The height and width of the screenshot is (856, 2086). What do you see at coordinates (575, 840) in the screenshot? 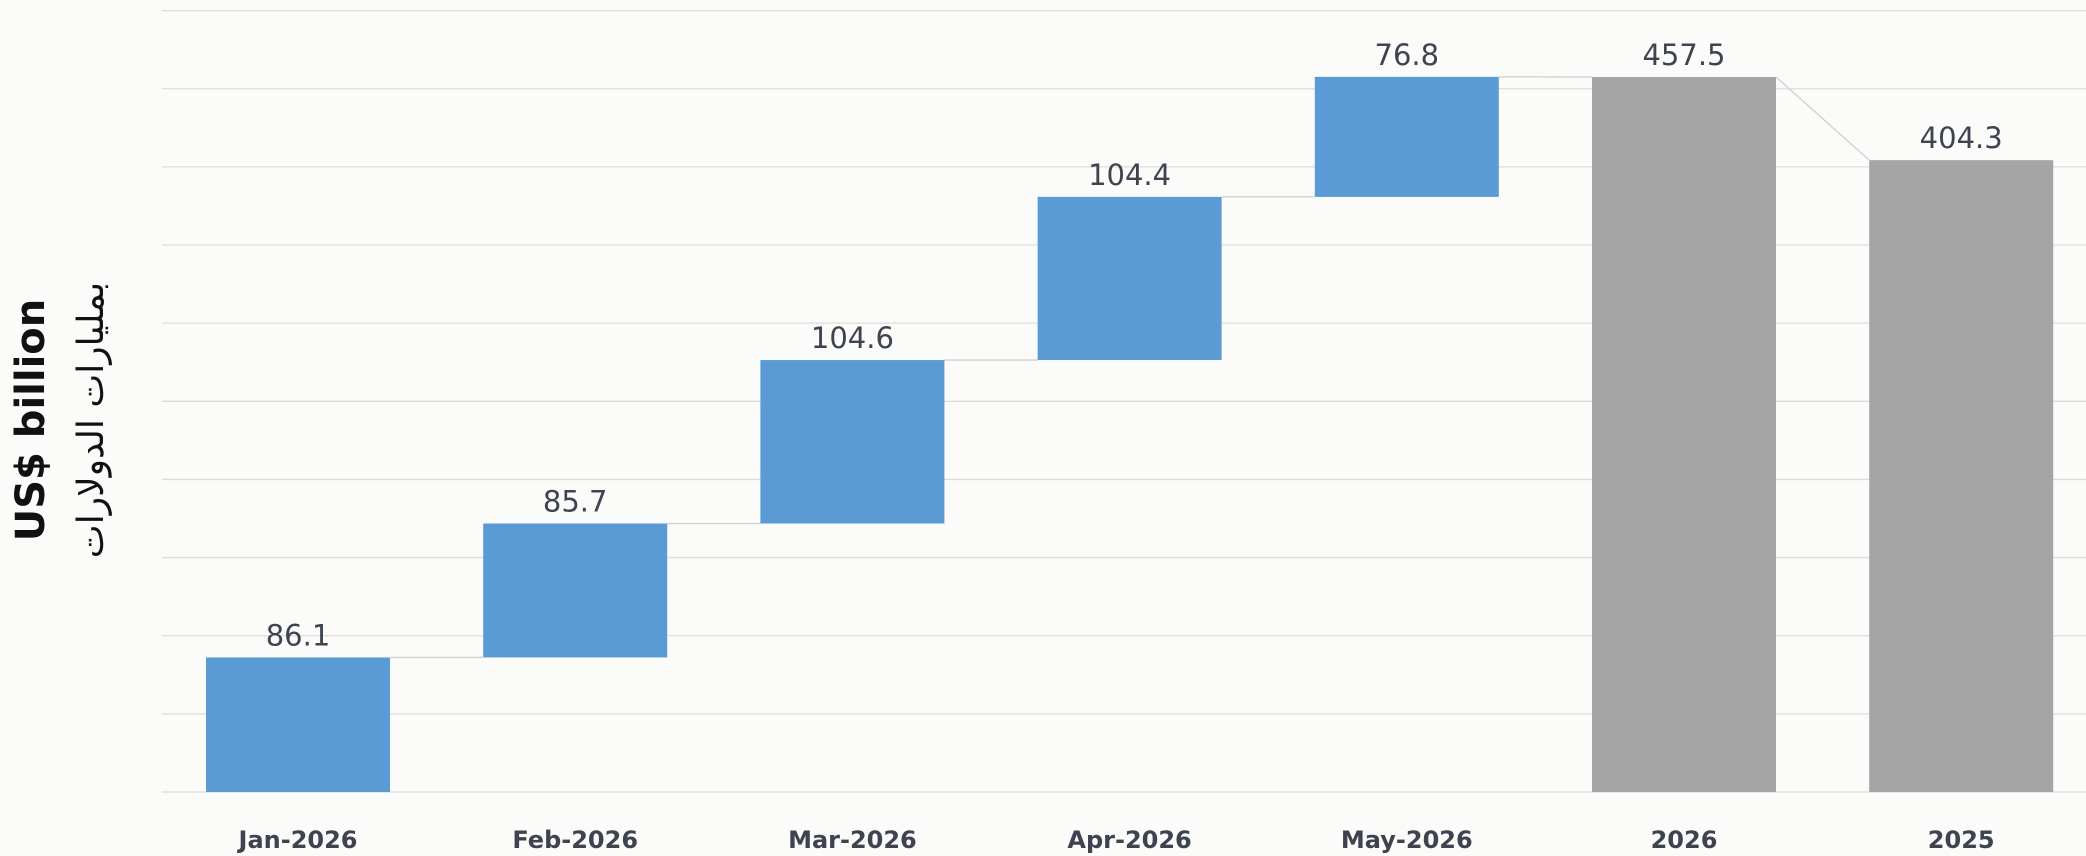
I see `x-tick-label: Feb-2026` at bounding box center [575, 840].